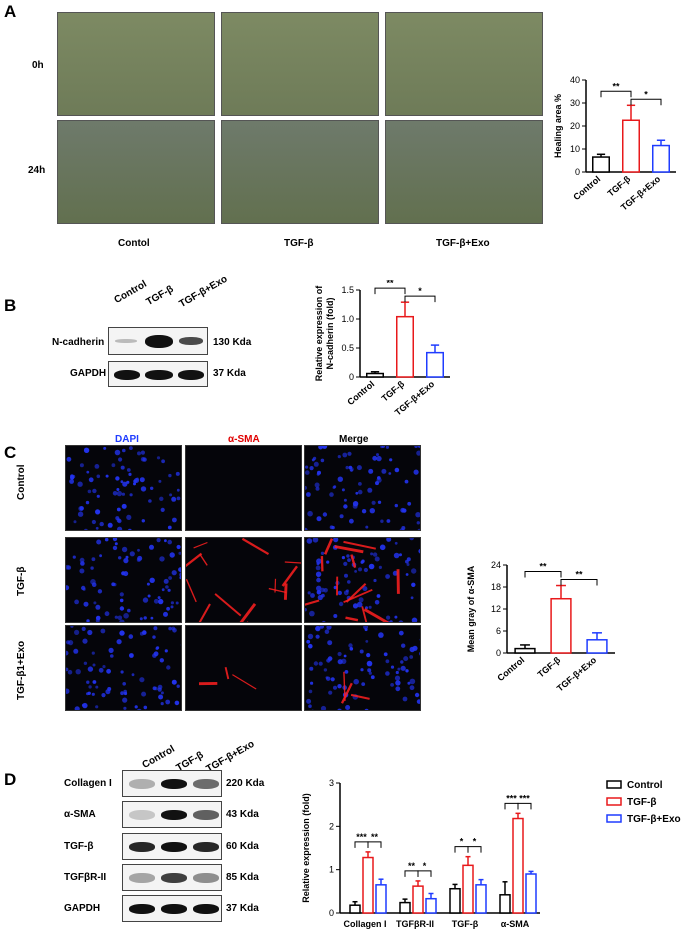  I want to click on lane-label-control: Control, so click(130, 292).